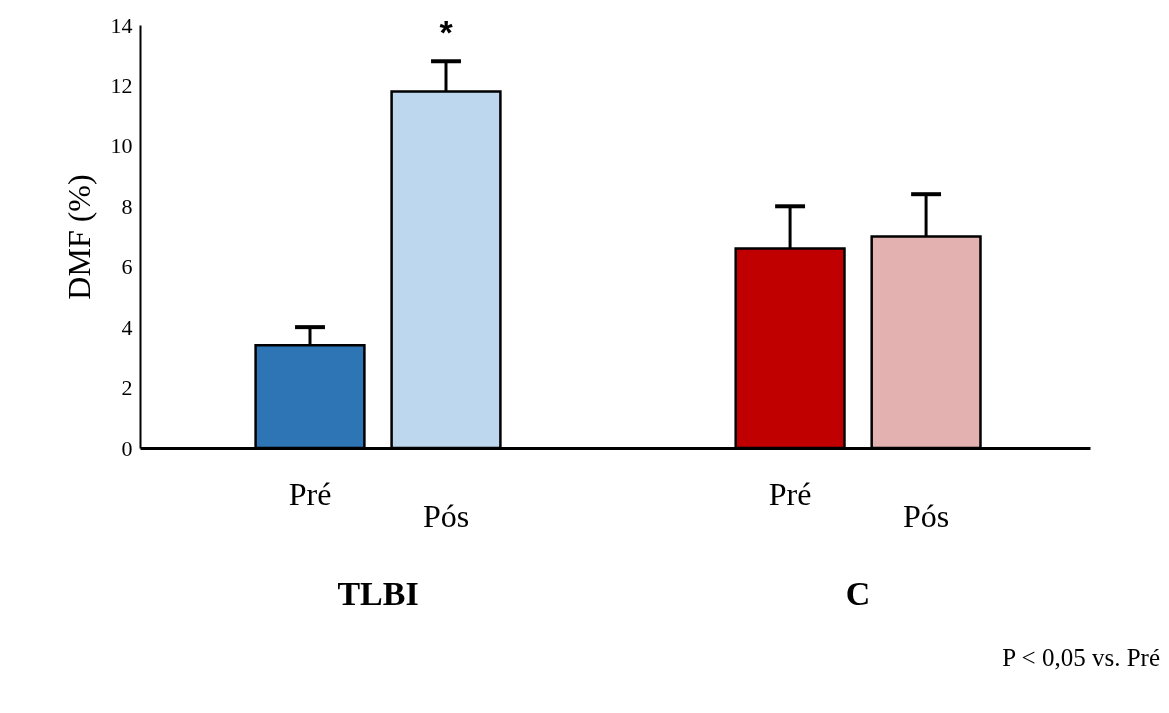 This screenshot has width=1169, height=713. What do you see at coordinates (127, 327) in the screenshot?
I see `y-tick-label: 4` at bounding box center [127, 327].